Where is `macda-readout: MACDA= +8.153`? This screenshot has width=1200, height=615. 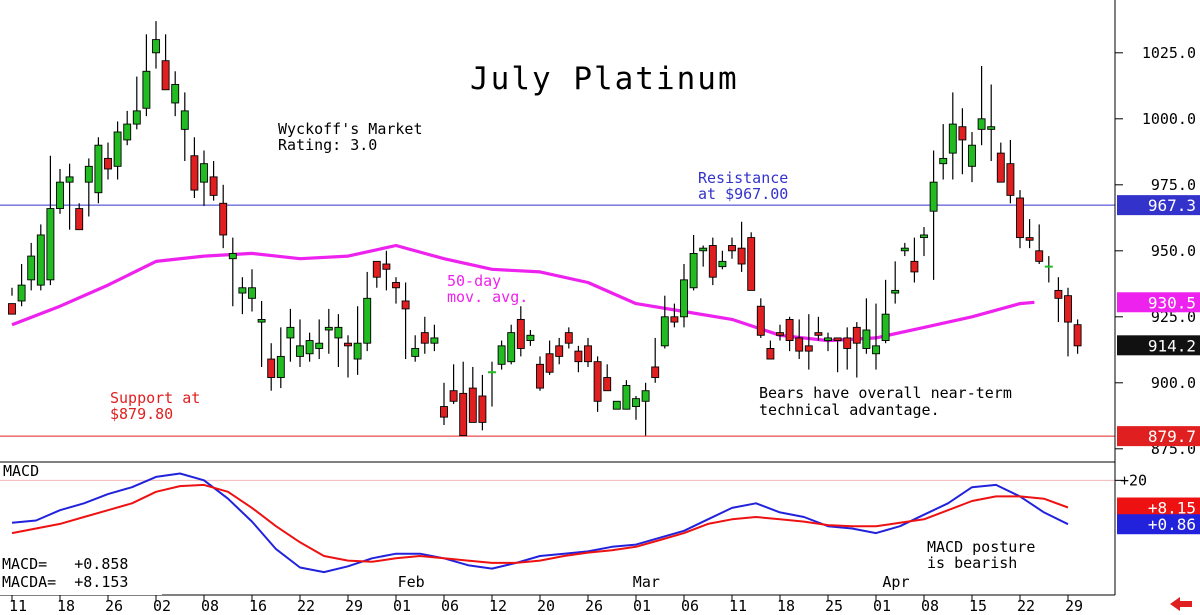 macda-readout: MACDA= +8.153 is located at coordinates (65, 582).